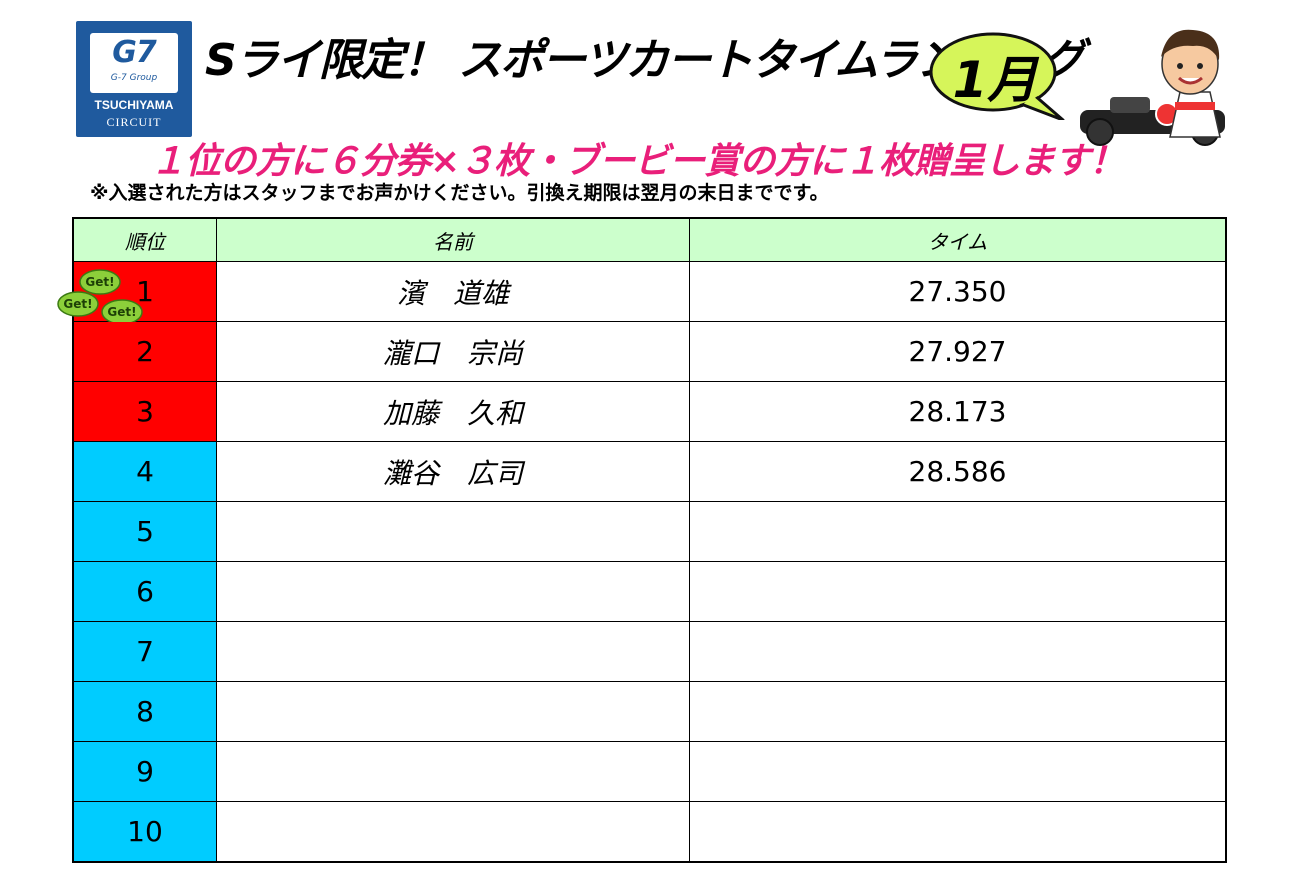  I want to click on rank-number: 4, so click(145, 471).